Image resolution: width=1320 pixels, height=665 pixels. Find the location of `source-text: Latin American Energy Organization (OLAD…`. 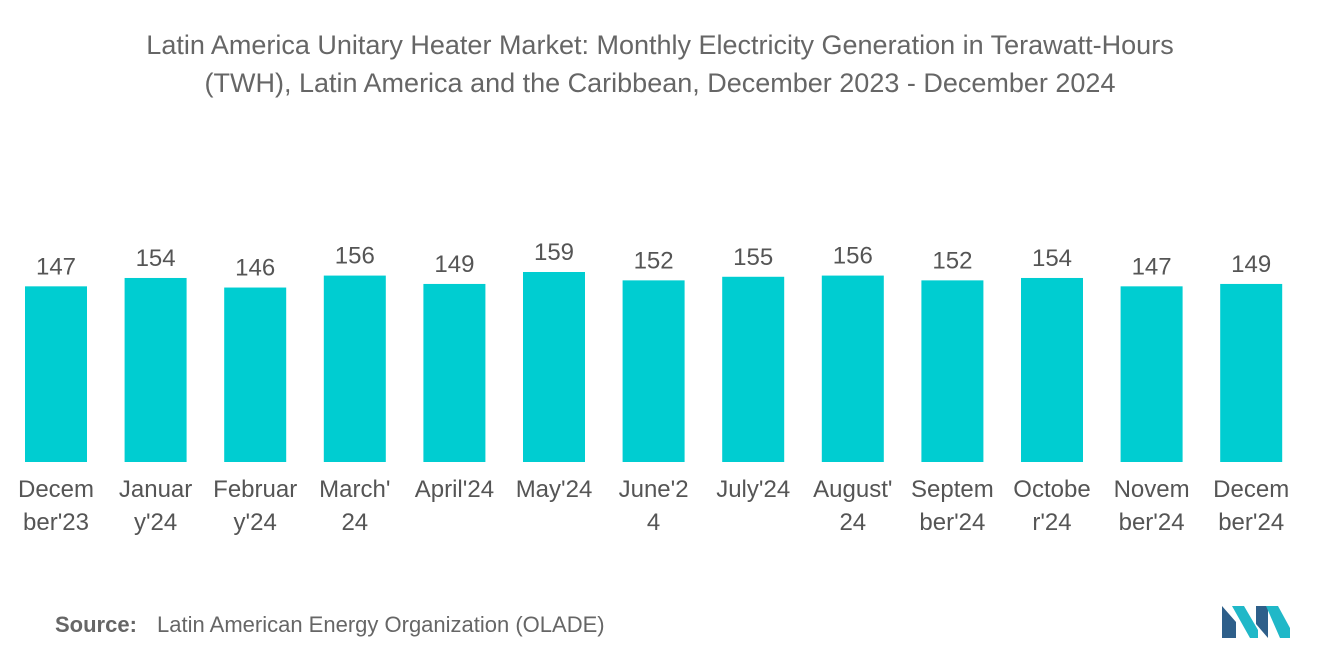

source-text: Latin American Energy Organization (OLAD… is located at coordinates (381, 624).